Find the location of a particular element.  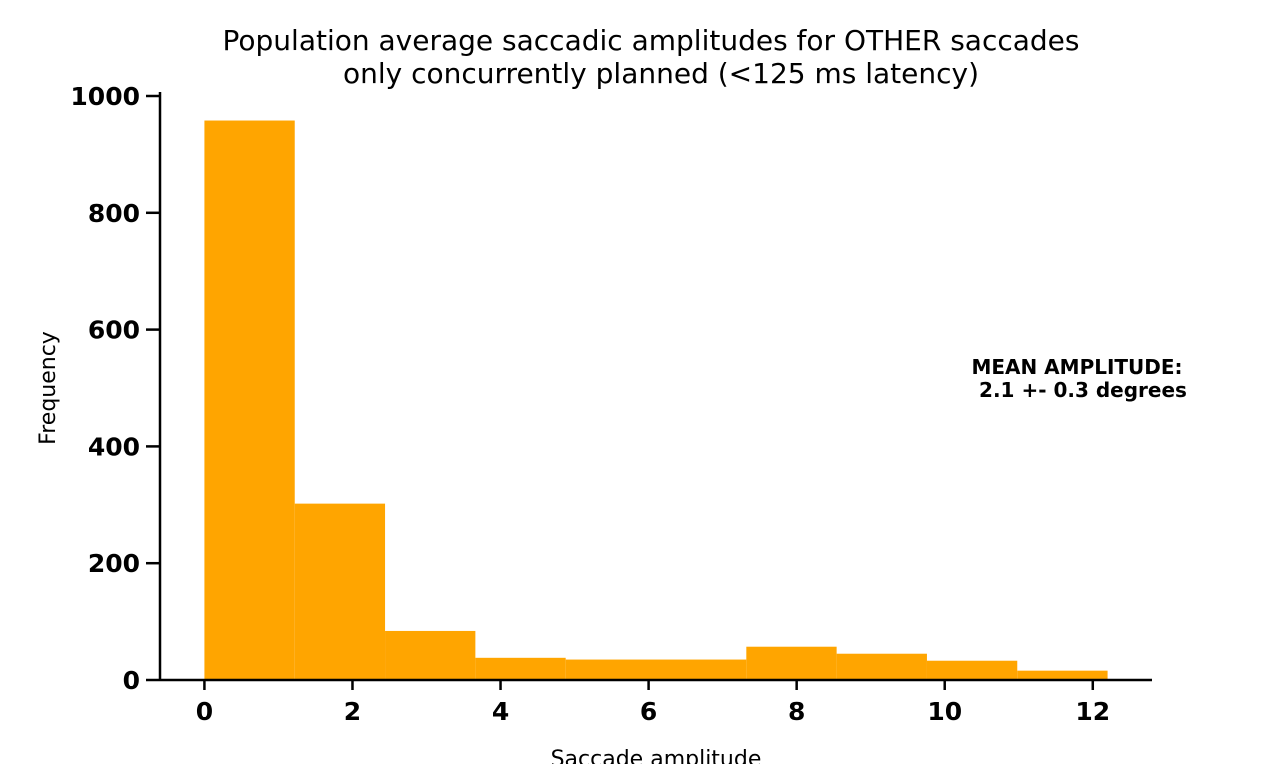

y-tick-label: 600 is located at coordinates (114, 330).